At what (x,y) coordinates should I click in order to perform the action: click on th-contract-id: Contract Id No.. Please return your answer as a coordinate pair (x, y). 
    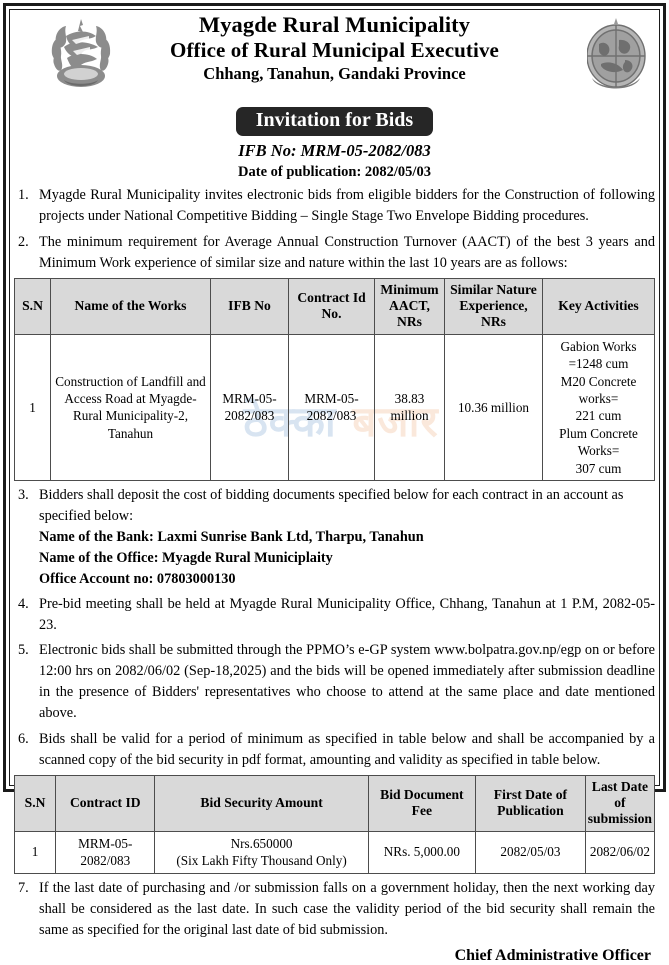
    Looking at the image, I should click on (331, 306).